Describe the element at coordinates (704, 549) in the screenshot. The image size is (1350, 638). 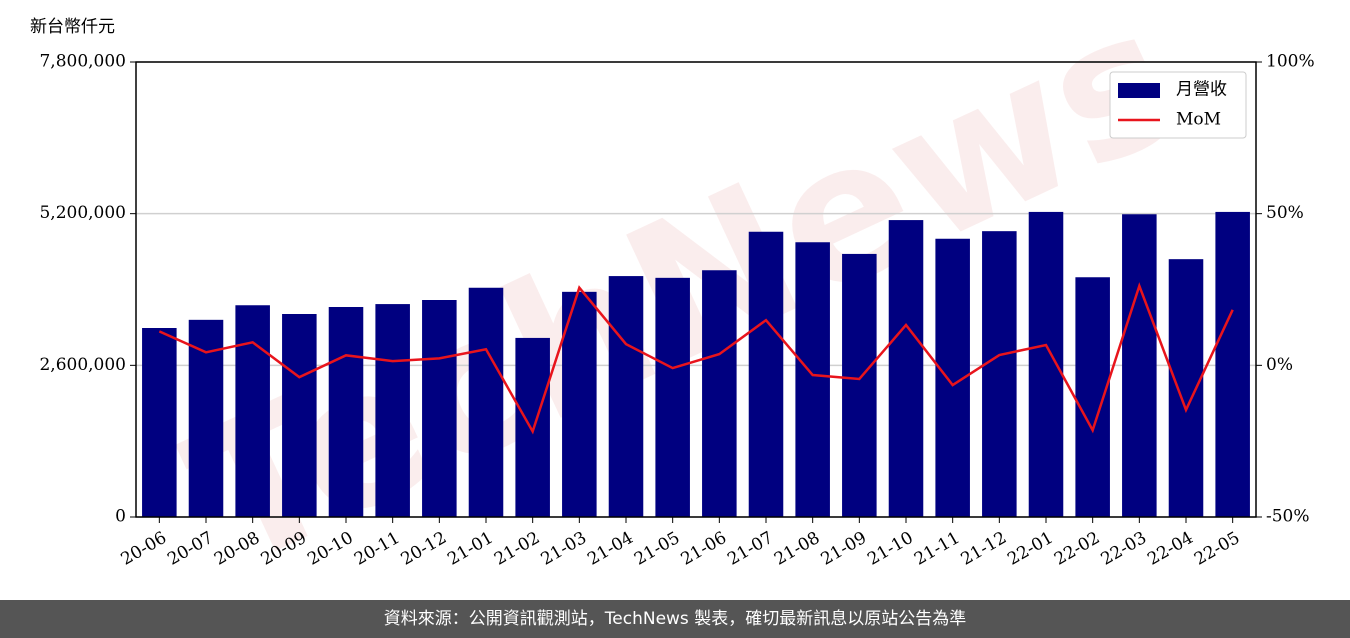
I see `x-tick-label: 21-06` at that location.